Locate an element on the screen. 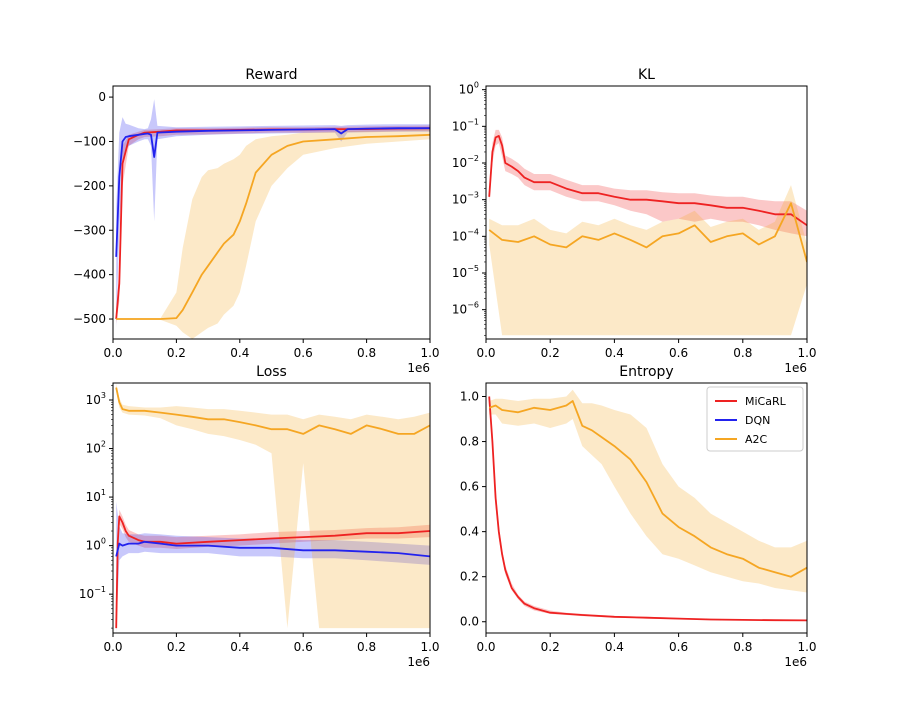 This screenshot has height=720, width=900. y-tick-label: 10⁻⁶ is located at coordinates (465, 309).